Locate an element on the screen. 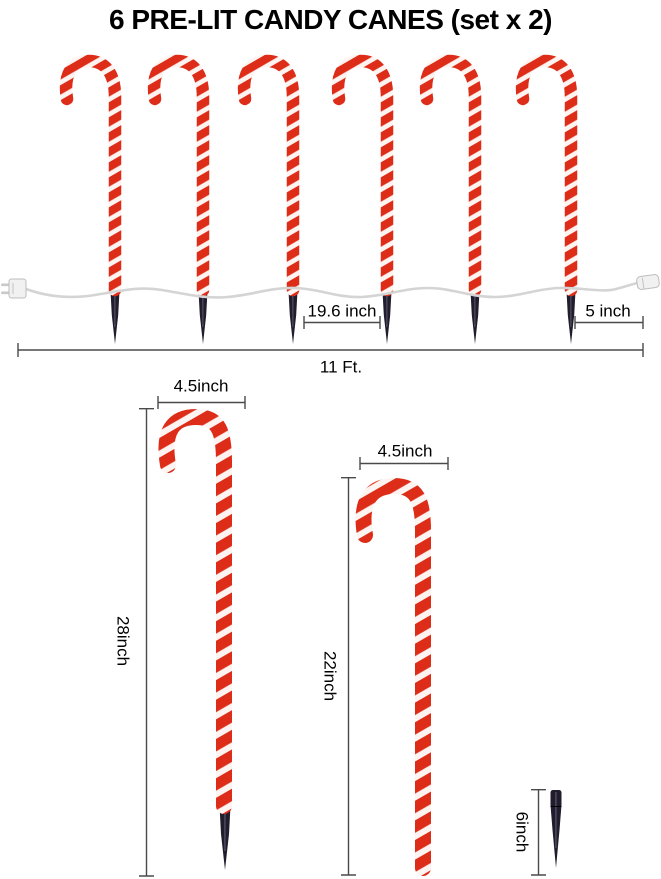 Image resolution: width=661 pixels, height=879 pixels. page-title: 6 PRE-LIT CANDY CANES (set x 2) is located at coordinates (330, 19).